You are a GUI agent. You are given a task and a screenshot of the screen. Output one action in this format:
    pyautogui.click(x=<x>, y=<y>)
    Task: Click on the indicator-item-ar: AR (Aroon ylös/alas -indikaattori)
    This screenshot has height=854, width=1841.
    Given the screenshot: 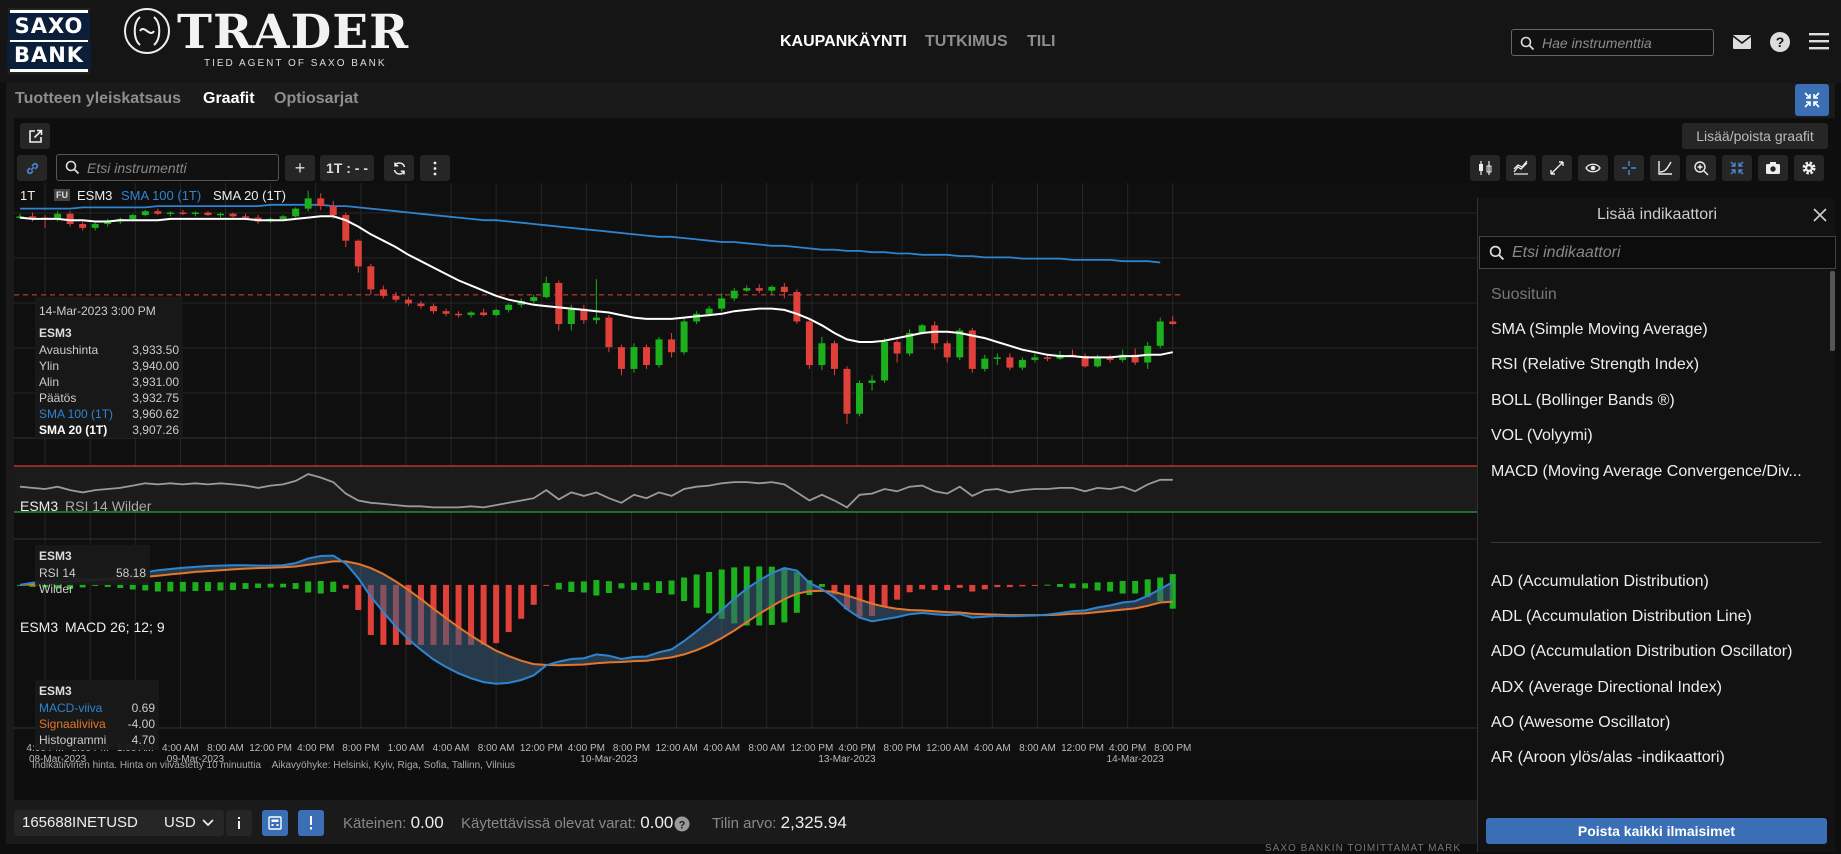 What is the action you would take?
    pyautogui.click(x=1608, y=757)
    